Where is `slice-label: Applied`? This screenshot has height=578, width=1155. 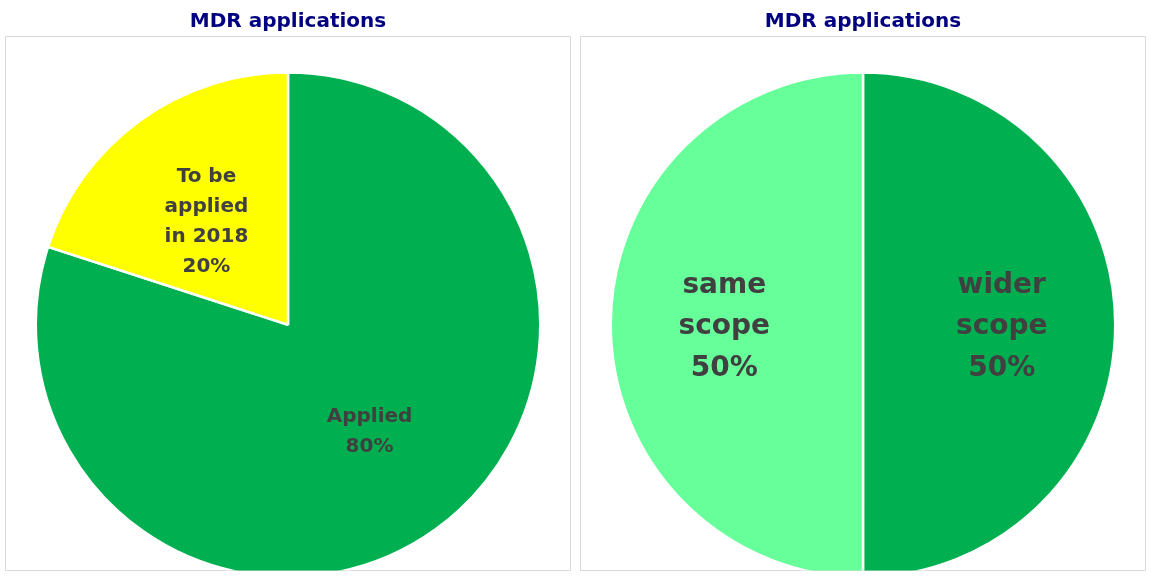
slice-label: Applied is located at coordinates (369, 414).